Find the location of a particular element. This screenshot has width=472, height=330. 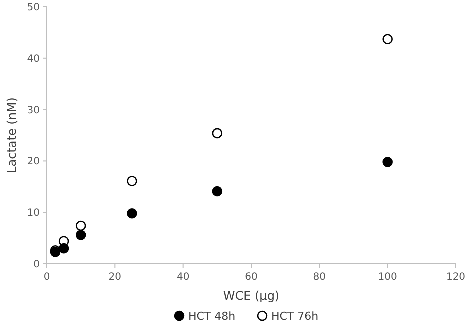

x-tick-label: 20 is located at coordinates (115, 277).